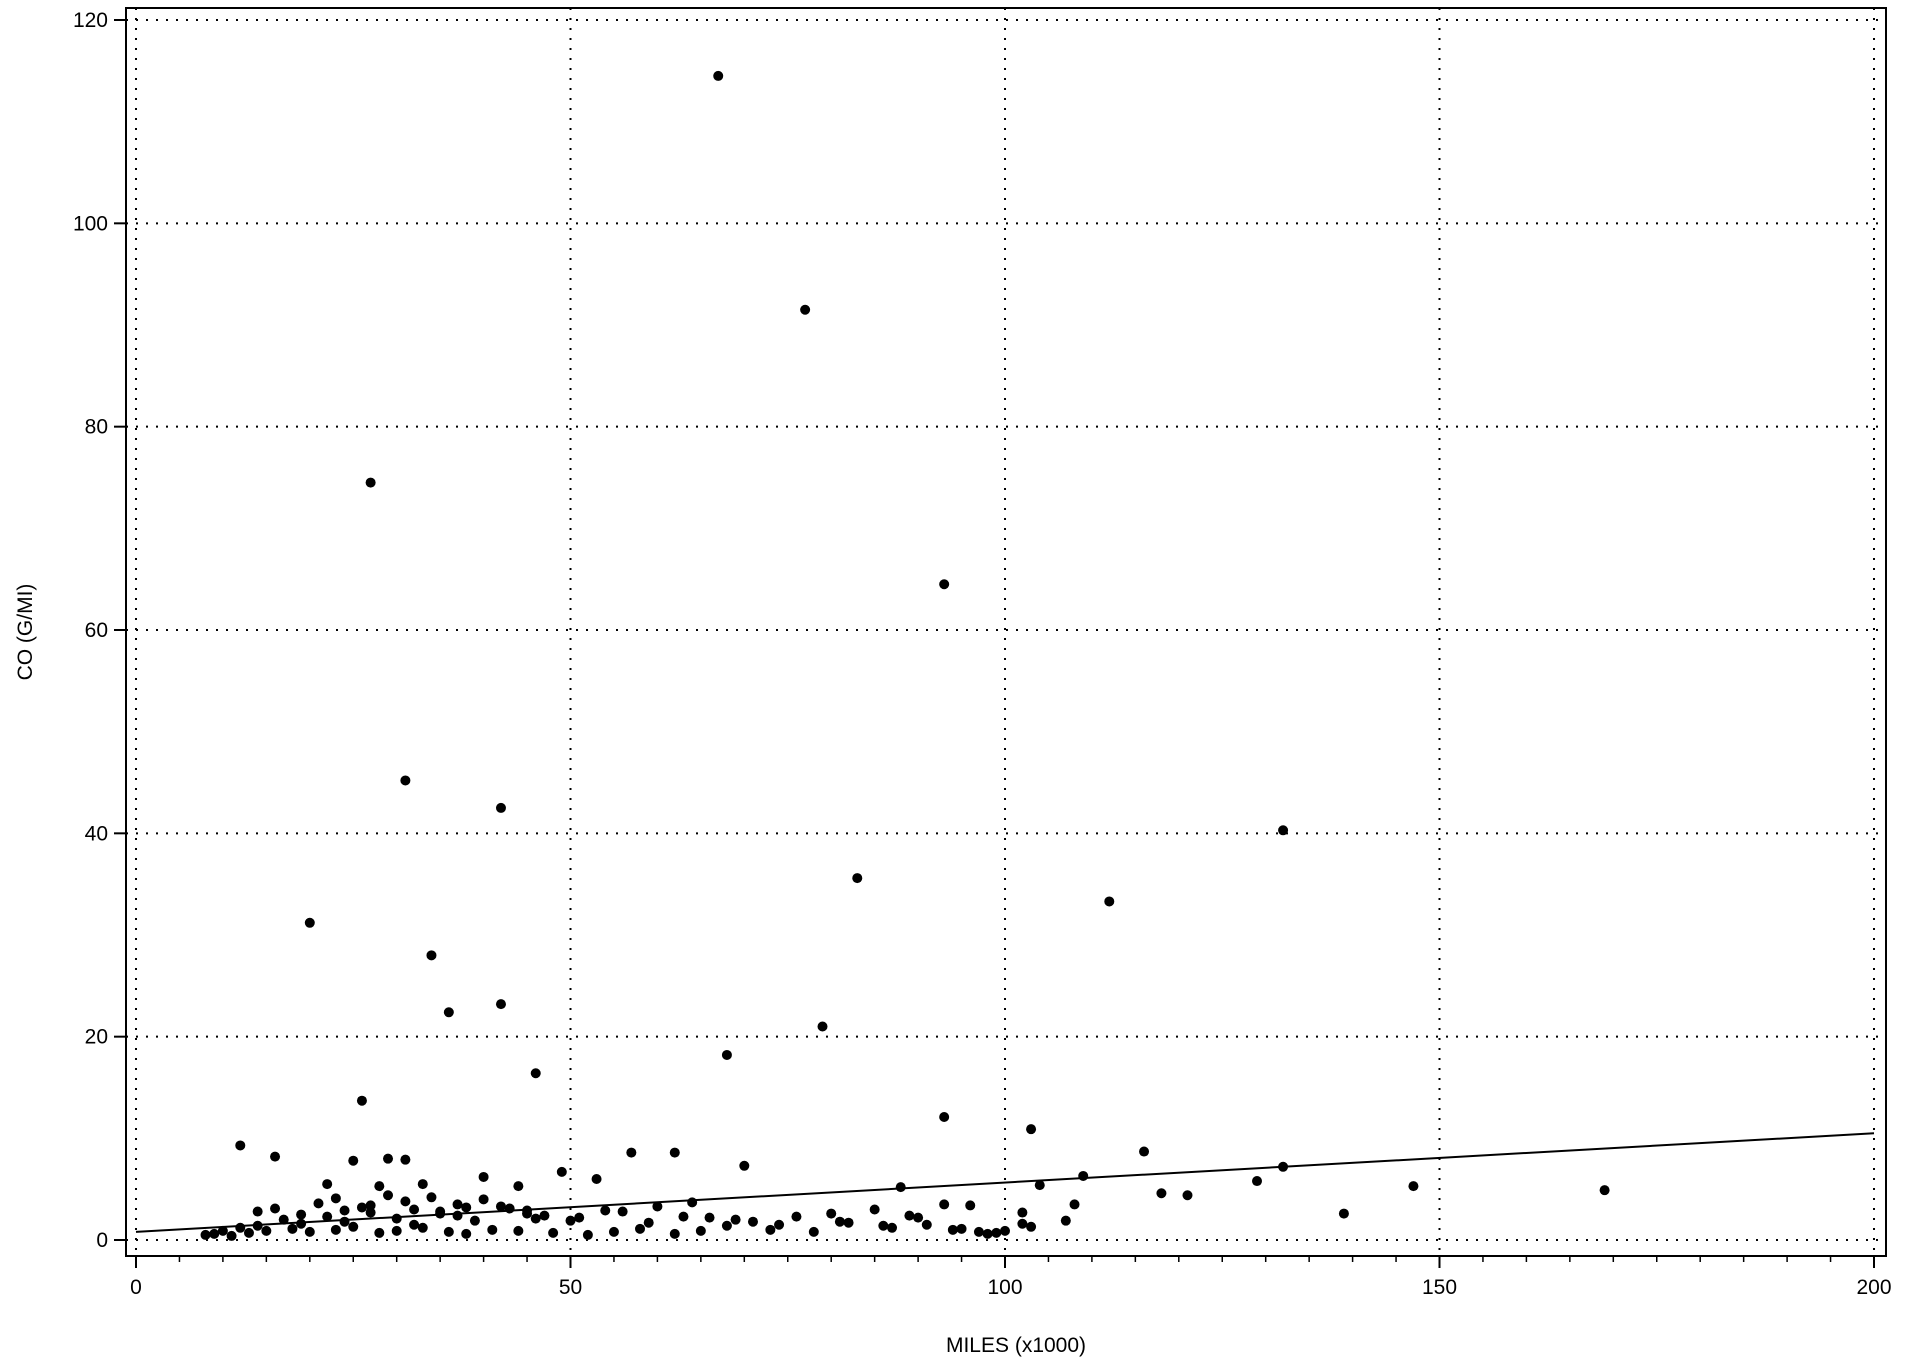  What do you see at coordinates (1439, 1287) in the screenshot?
I see `x-tick-label: 150` at bounding box center [1439, 1287].